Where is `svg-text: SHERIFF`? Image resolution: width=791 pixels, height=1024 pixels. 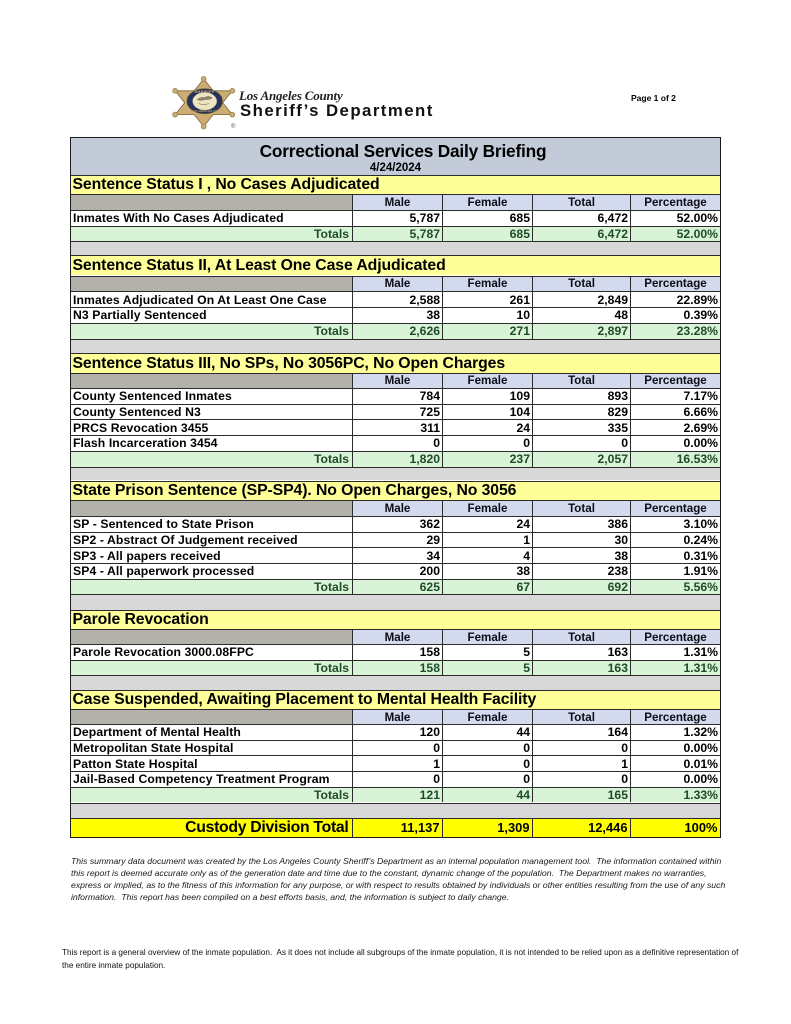 svg-text: SHERIFF is located at coordinates (204, 91).